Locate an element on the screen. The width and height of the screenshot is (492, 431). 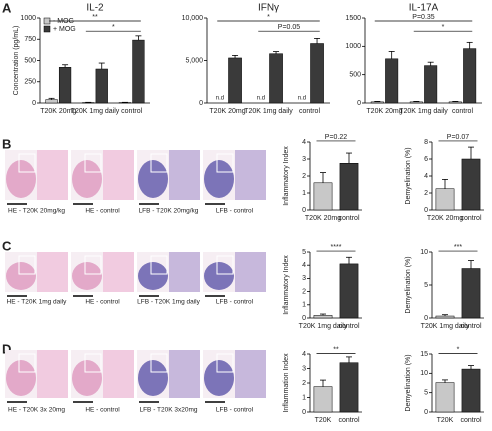
y-axis-label: Demyelination (%) is located at coordinates (408, 284).